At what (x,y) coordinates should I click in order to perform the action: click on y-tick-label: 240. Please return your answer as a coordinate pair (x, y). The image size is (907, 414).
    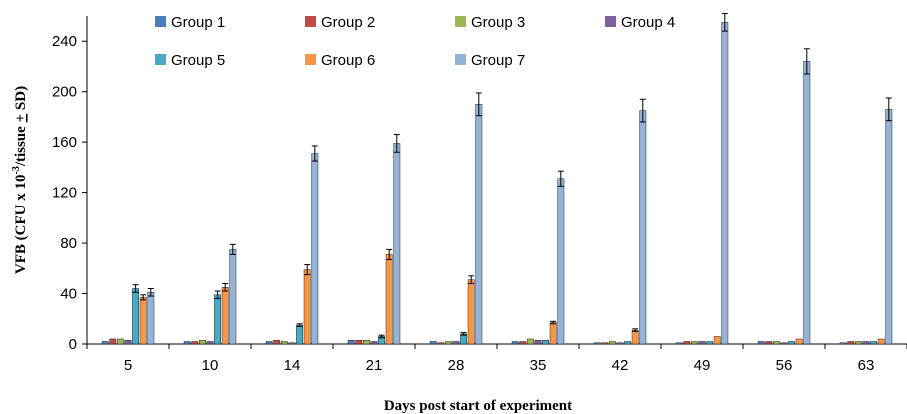
    Looking at the image, I should click on (64, 41).